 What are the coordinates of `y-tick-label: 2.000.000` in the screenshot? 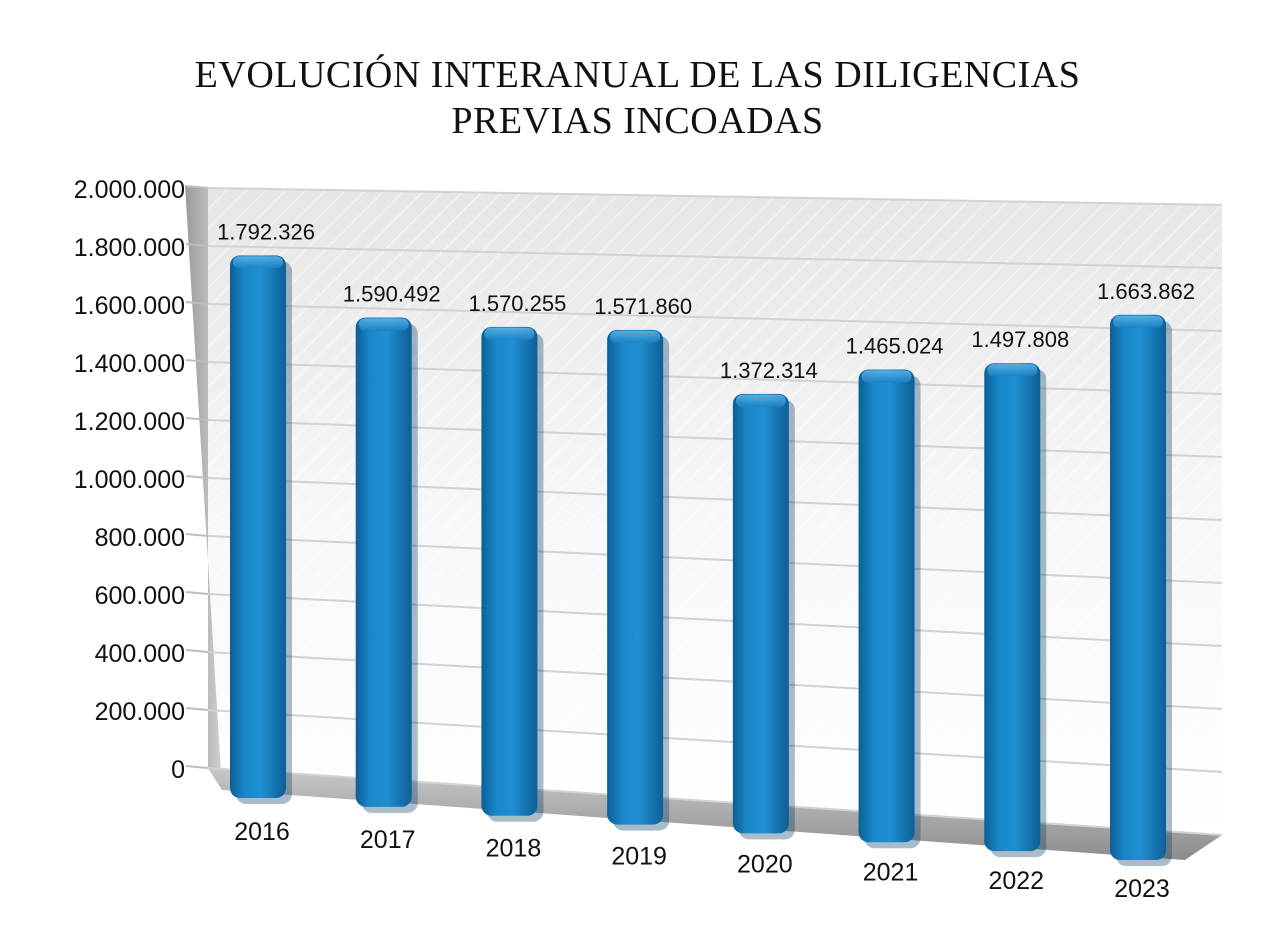 It's located at (129, 190).